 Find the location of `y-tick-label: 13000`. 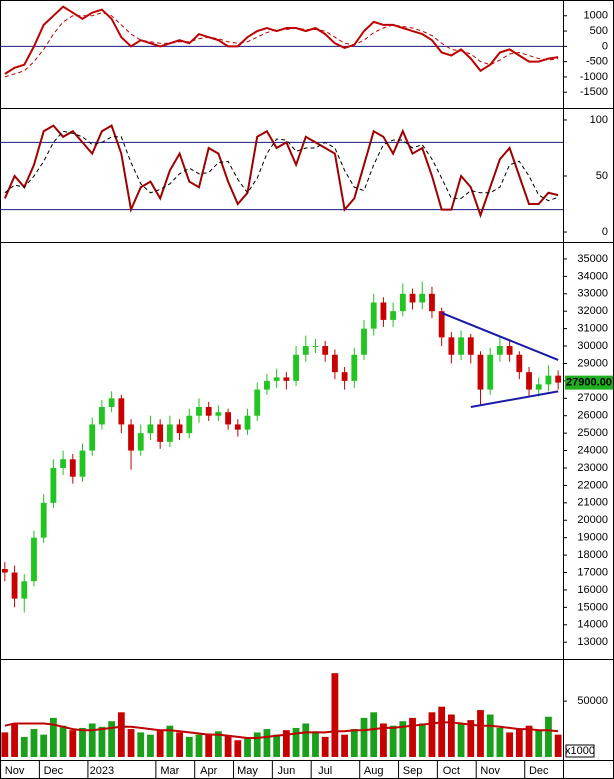

y-tick-label: 13000 is located at coordinates (592, 642).